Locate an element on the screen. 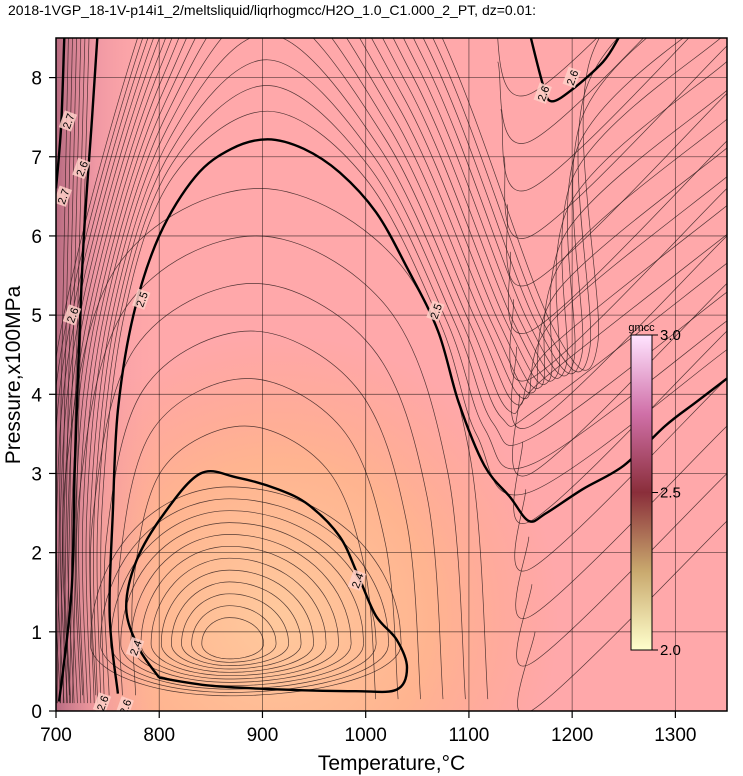 This screenshot has width=743, height=776. colorbar-tick-label: 3.0 is located at coordinates (670, 335).